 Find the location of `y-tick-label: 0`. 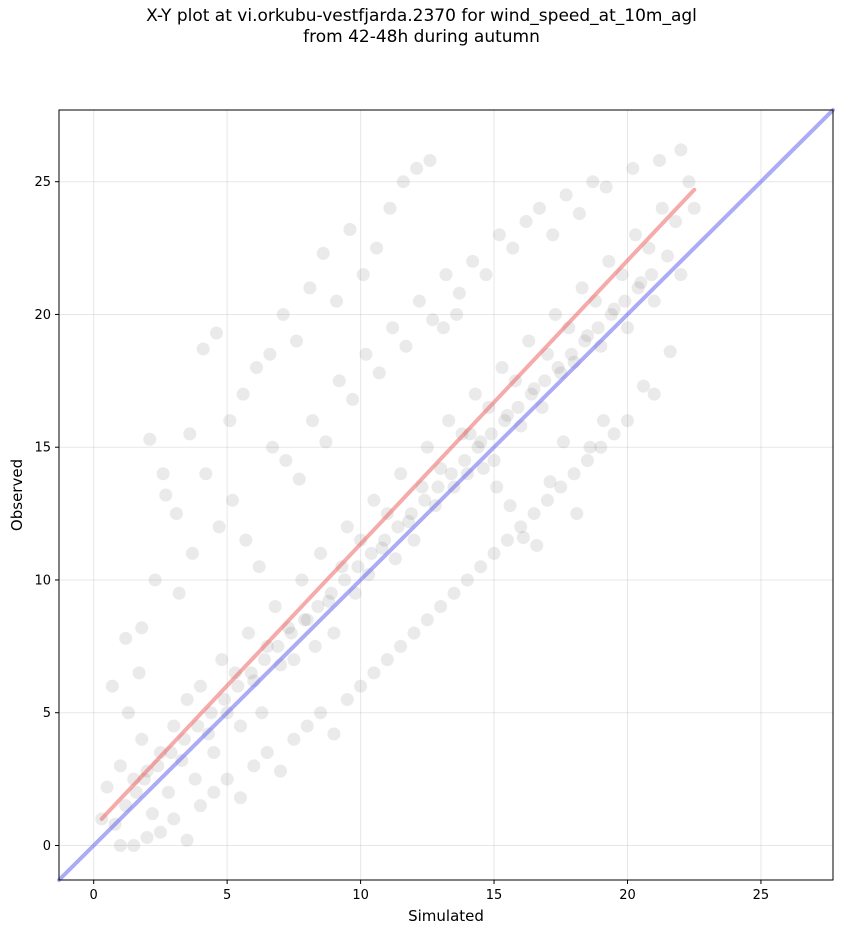

y-tick-label: 0 is located at coordinates (47, 846).